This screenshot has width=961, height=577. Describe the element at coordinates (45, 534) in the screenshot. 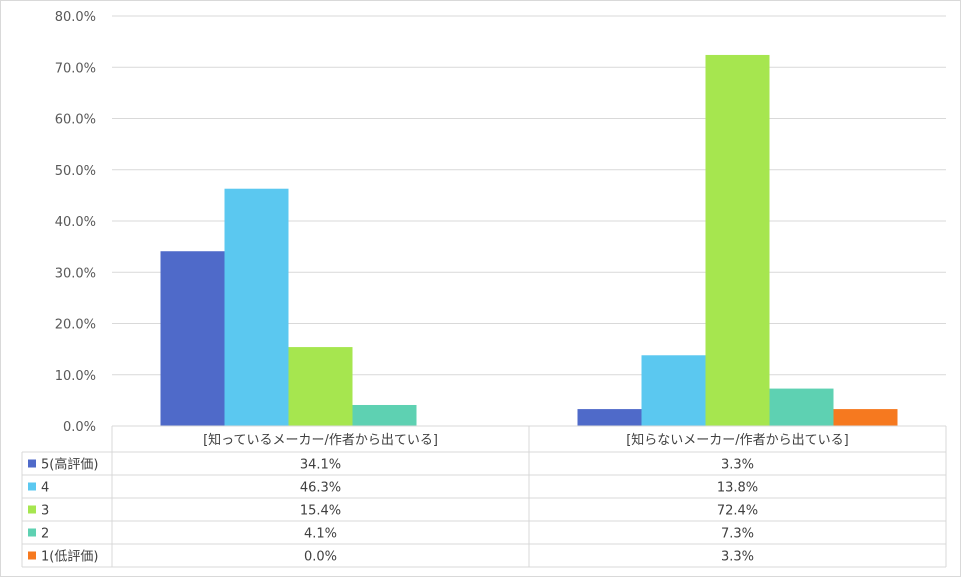

I see `series-name: 2` at that location.